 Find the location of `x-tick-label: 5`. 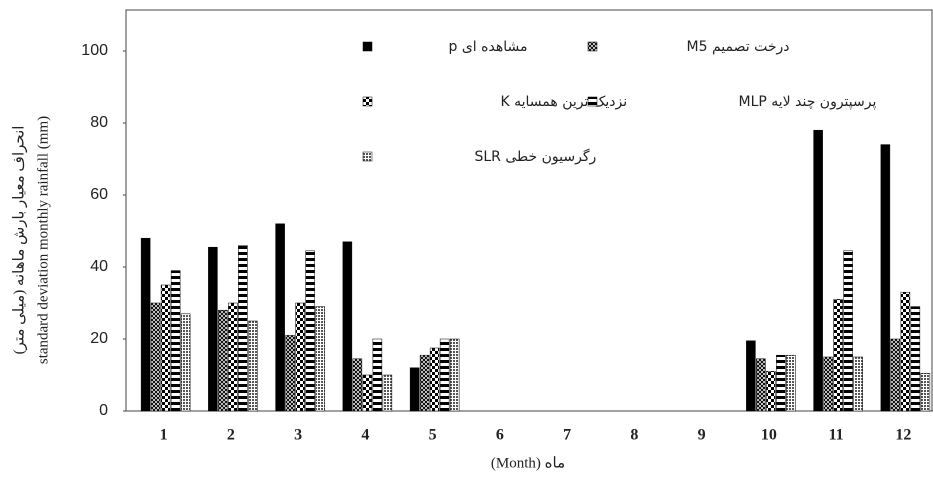

x-tick-label: 5 is located at coordinates (433, 435).